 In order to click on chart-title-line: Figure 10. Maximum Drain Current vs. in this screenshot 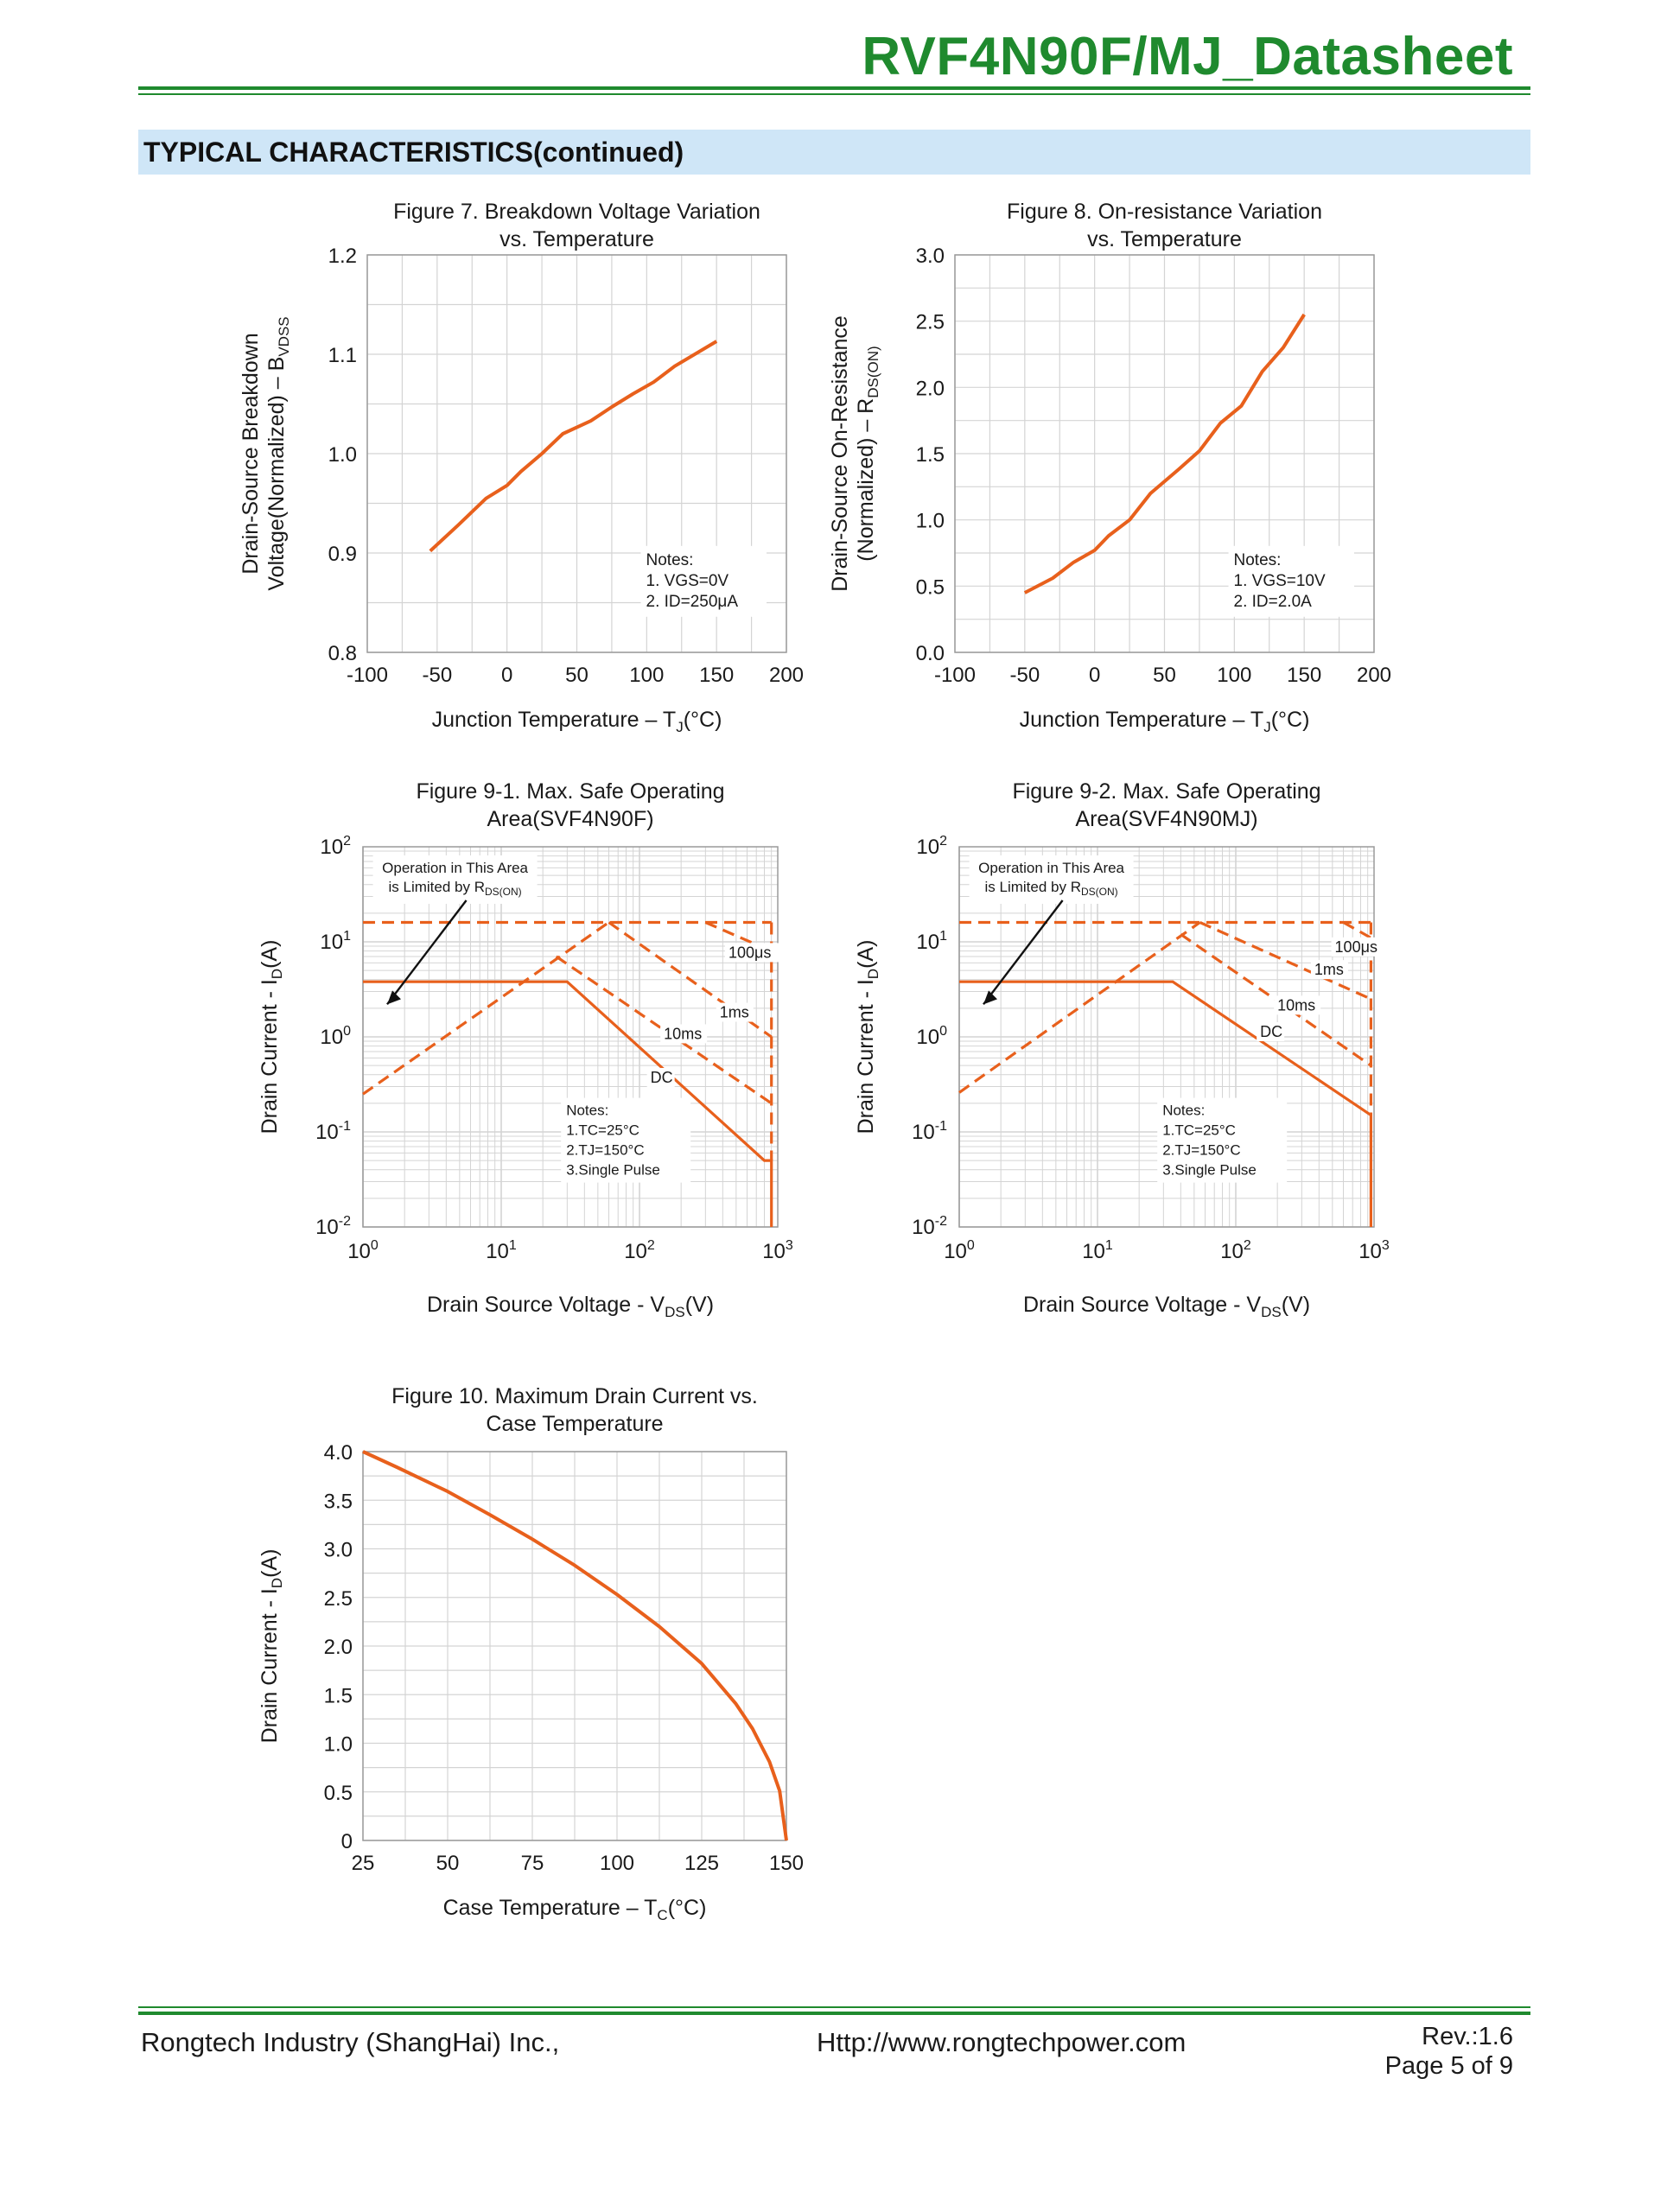, I will do `click(574, 1396)`.